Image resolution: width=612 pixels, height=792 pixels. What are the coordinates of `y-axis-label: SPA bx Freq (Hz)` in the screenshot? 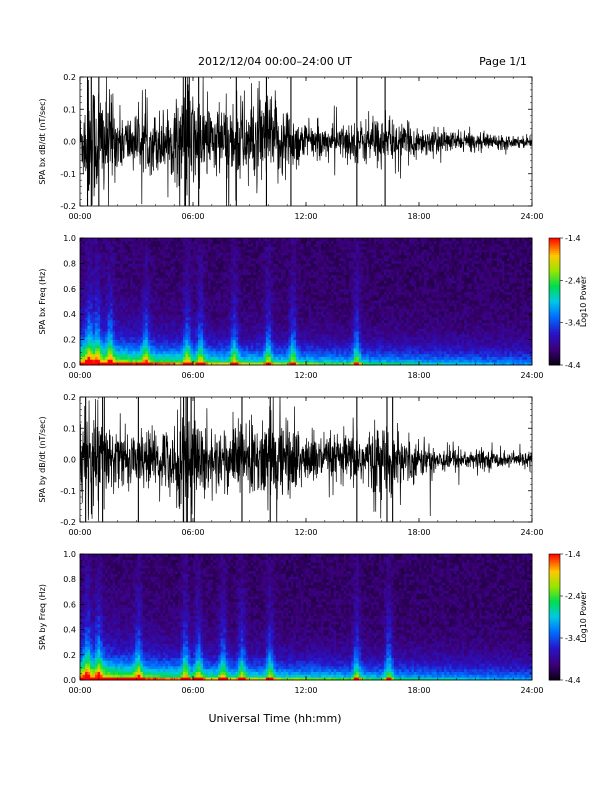 It's located at (42, 302).